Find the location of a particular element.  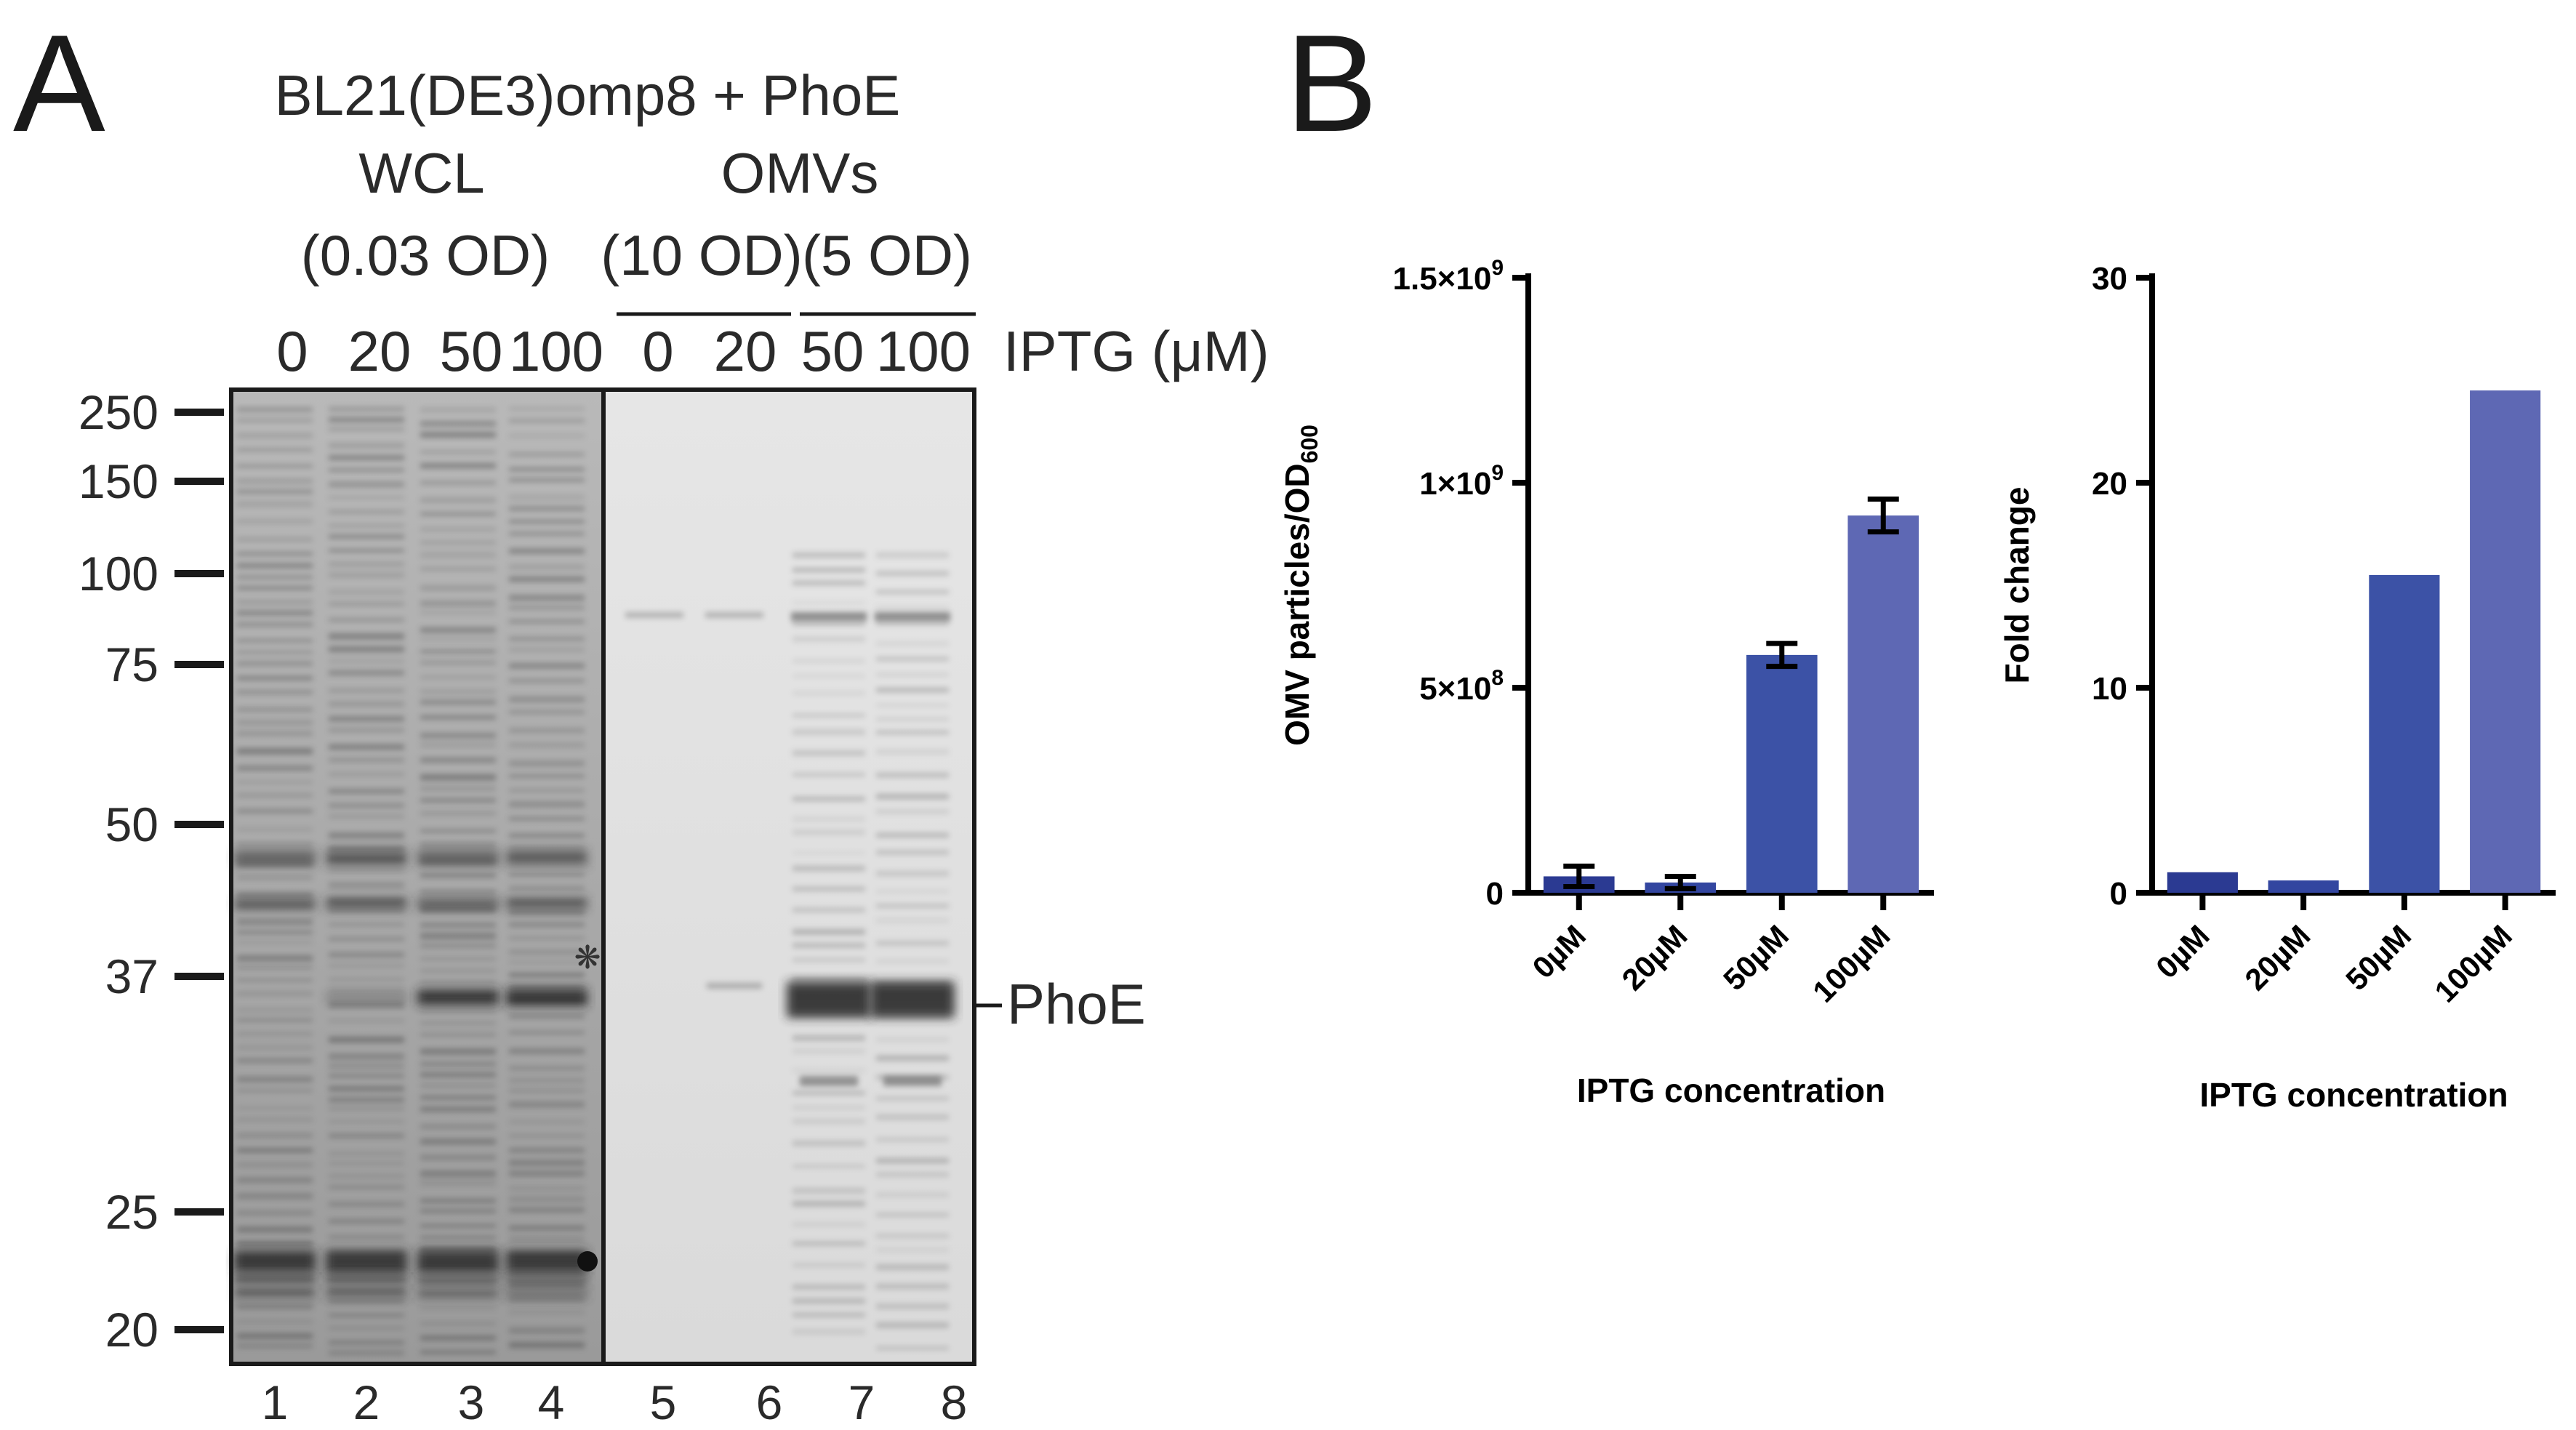

mw-label-100: 100 is located at coordinates (119, 573).